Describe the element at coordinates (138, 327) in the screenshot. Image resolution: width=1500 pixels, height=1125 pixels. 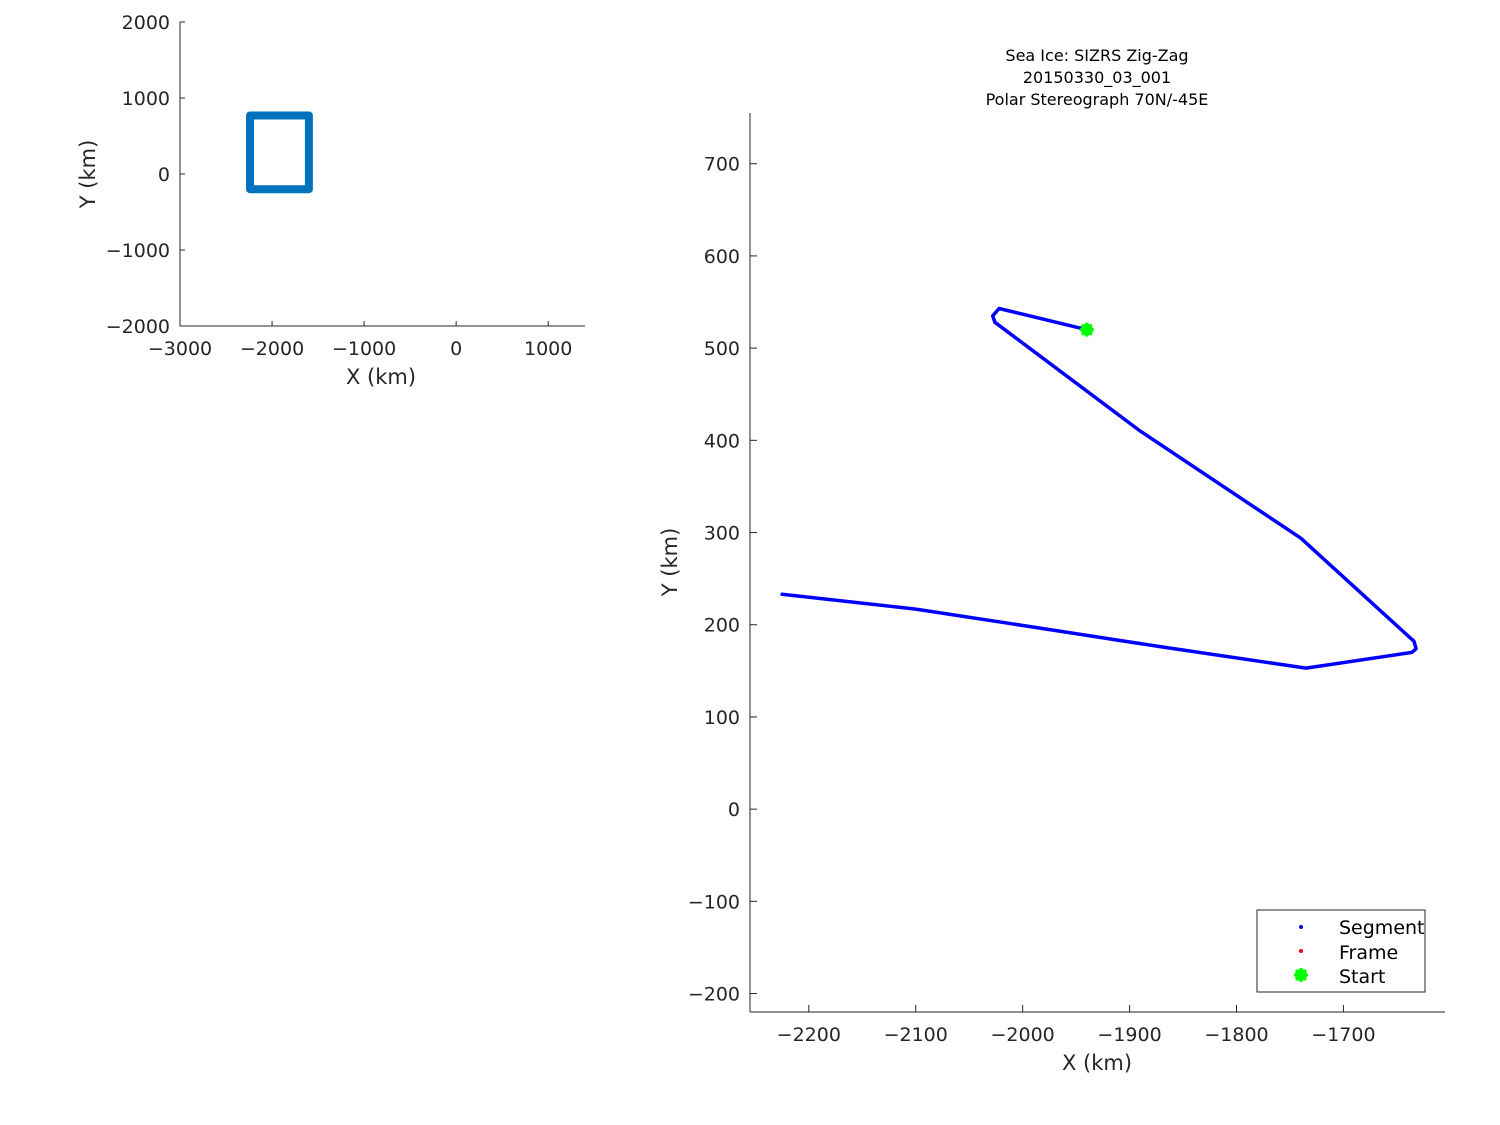
I see `overview-y-tick-label: −2000` at that location.